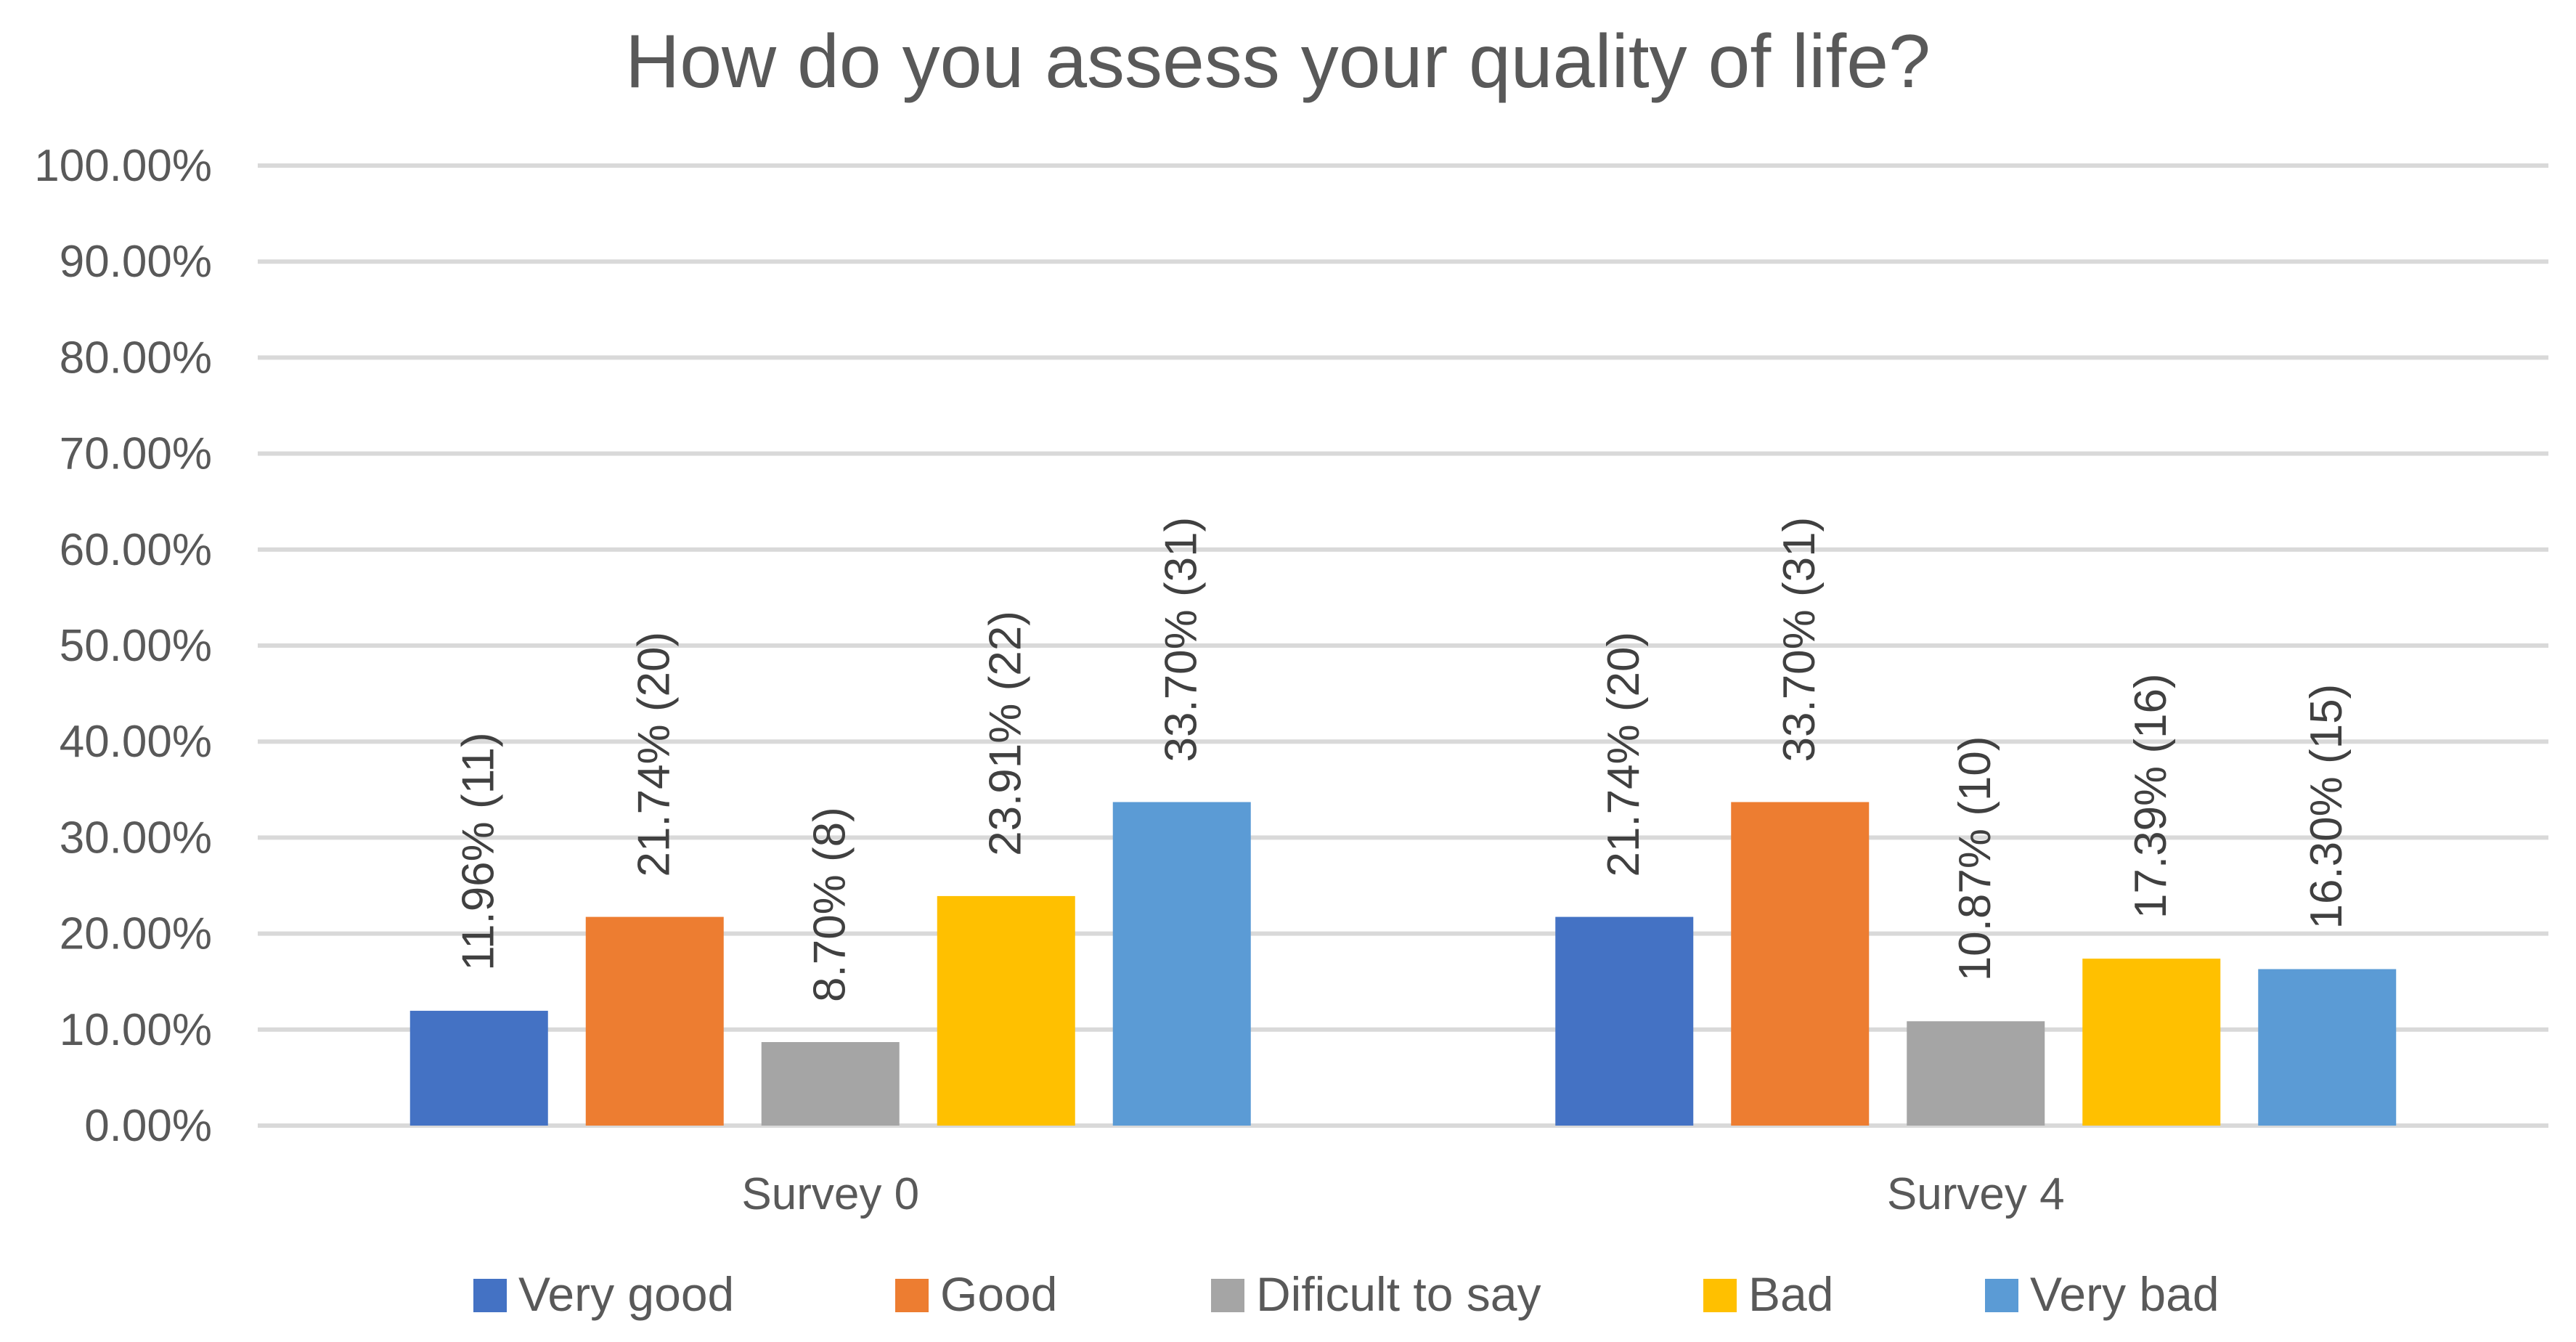 This screenshot has height=1342, width=2576. I want to click on y-tick-label: 60.00%, so click(136, 550).